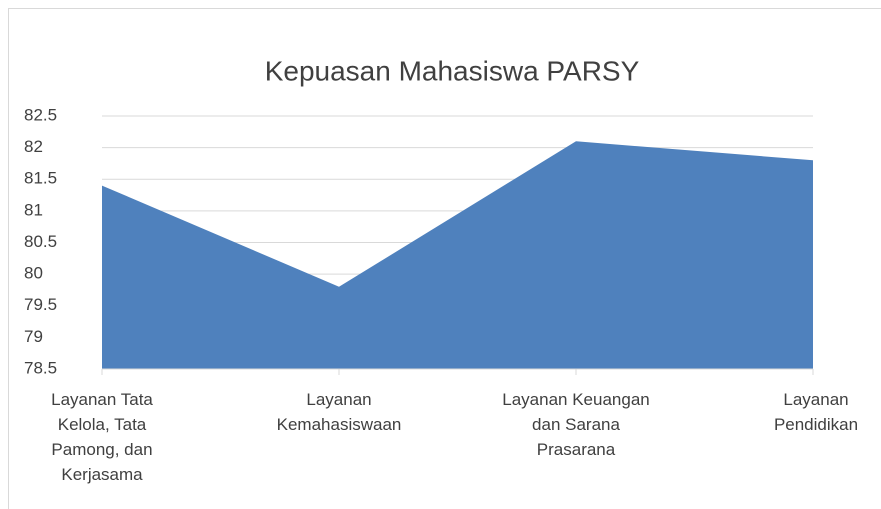 This screenshot has width=881, height=509. What do you see at coordinates (40, 114) in the screenshot?
I see `y-tick-label: 82.5` at bounding box center [40, 114].